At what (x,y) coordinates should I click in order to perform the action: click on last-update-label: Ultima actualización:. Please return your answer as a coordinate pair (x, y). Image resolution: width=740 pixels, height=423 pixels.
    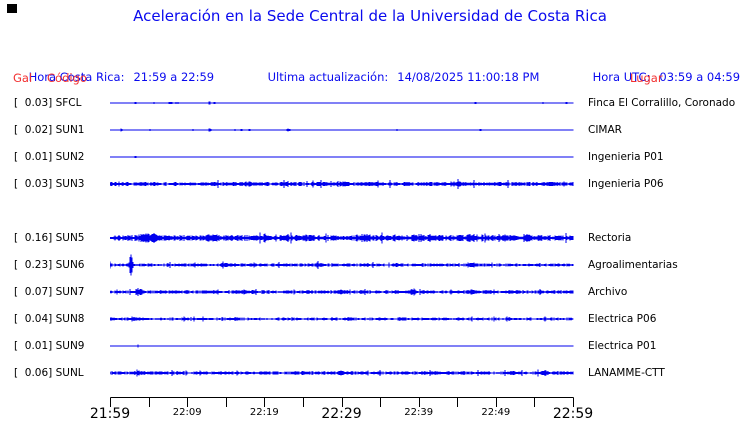
    Looking at the image, I should click on (328, 77).